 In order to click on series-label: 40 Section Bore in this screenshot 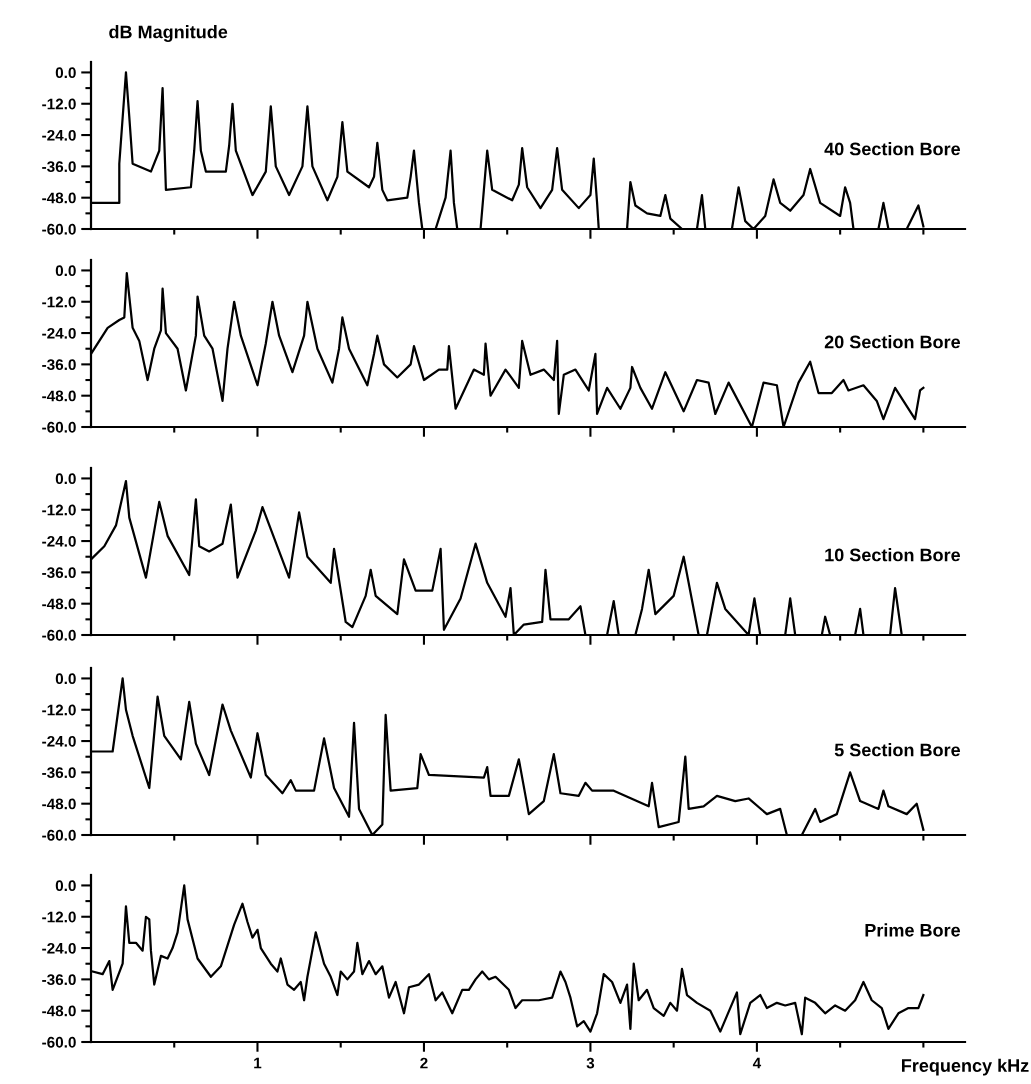, I will do `click(892, 149)`.